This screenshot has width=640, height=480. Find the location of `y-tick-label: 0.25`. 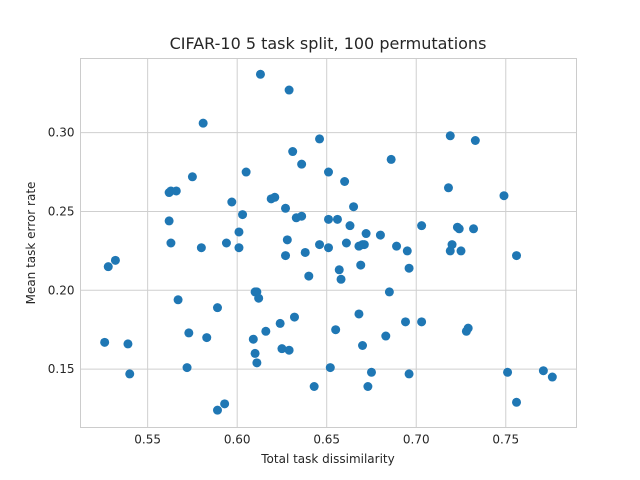

y-tick-label: 0.25 is located at coordinates (61, 211).